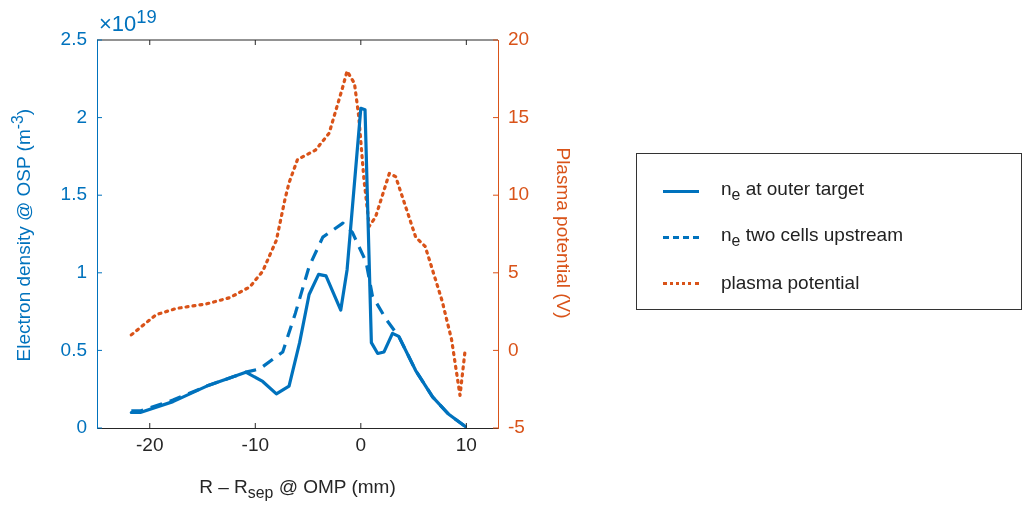  What do you see at coordinates (150, 444) in the screenshot?
I see `x-tick-label: -20` at bounding box center [150, 444].